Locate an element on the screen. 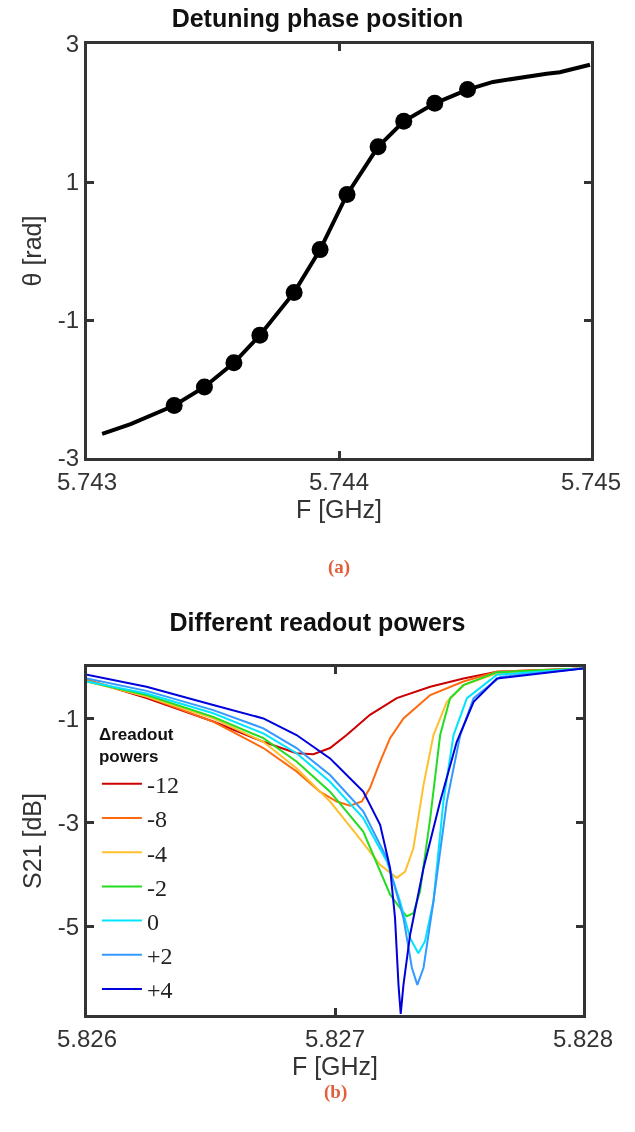 This screenshot has height=1132, width=635. legend-label: -8 is located at coordinates (156, 819).